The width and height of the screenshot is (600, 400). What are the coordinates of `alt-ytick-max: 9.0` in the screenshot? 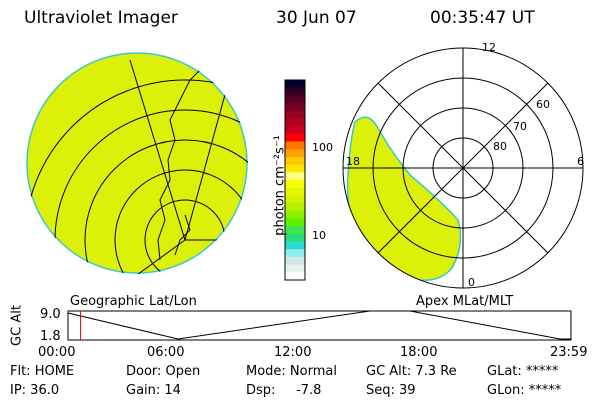 It's located at (50, 314).